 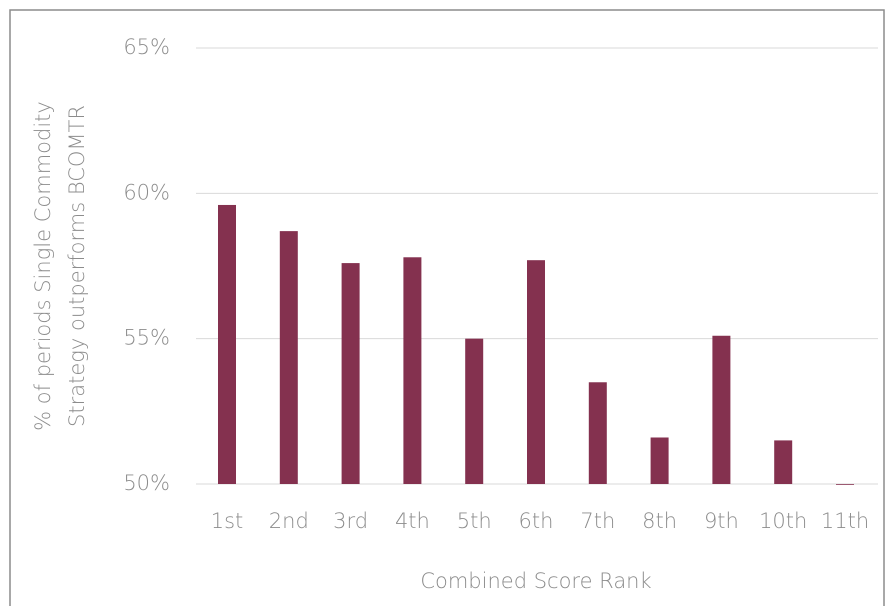 What do you see at coordinates (146, 47) in the screenshot?
I see `y-tick-label: 65%` at bounding box center [146, 47].